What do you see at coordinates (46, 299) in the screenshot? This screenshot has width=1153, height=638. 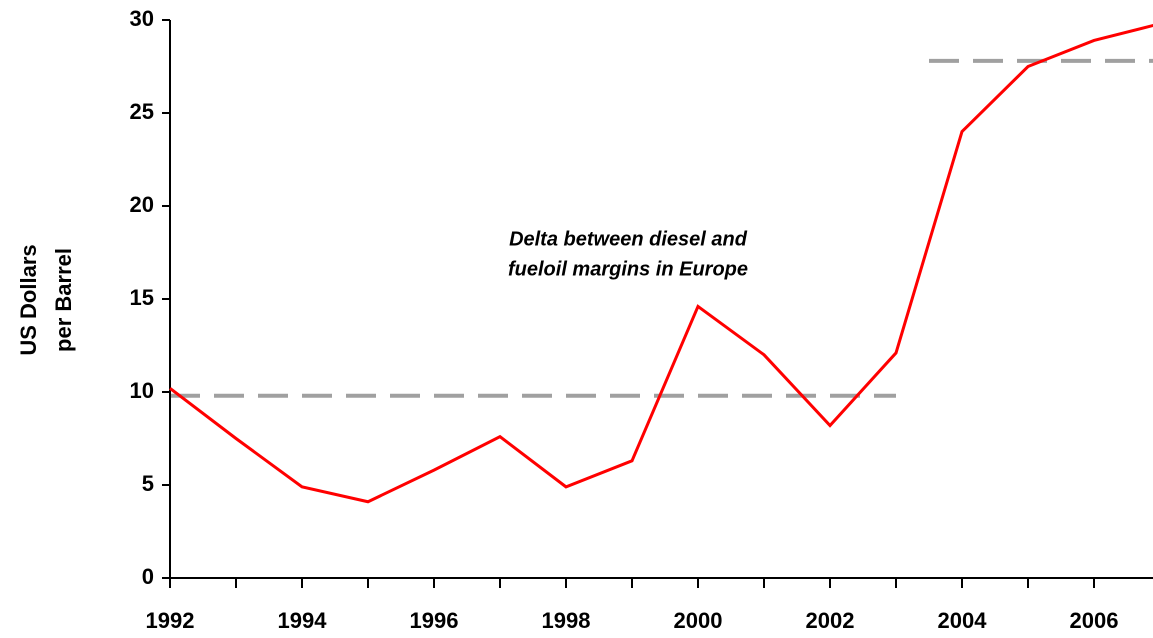 I see `y-axis-title: US Dollars per Barrel` at bounding box center [46, 299].